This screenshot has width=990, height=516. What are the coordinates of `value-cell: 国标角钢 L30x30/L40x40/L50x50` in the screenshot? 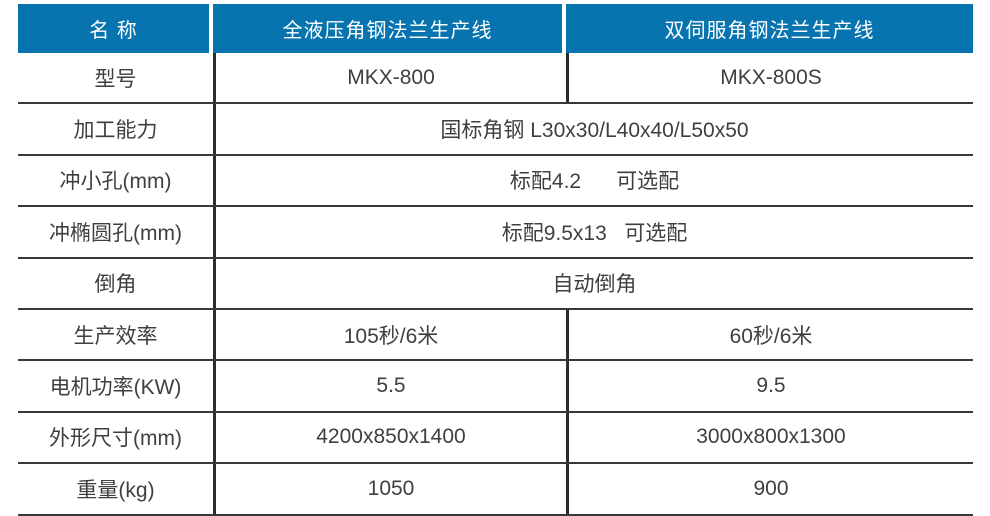 It's located at (593, 129).